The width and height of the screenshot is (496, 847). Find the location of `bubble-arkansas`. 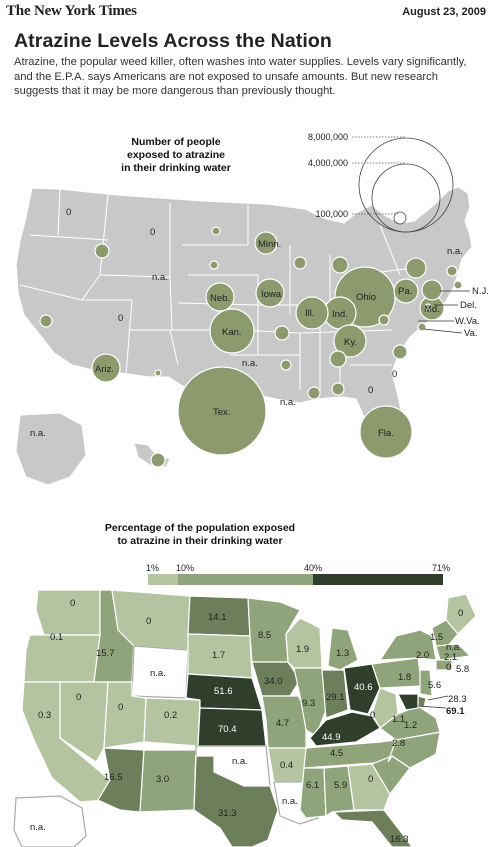

bubble-arkansas is located at coordinates (286, 365).